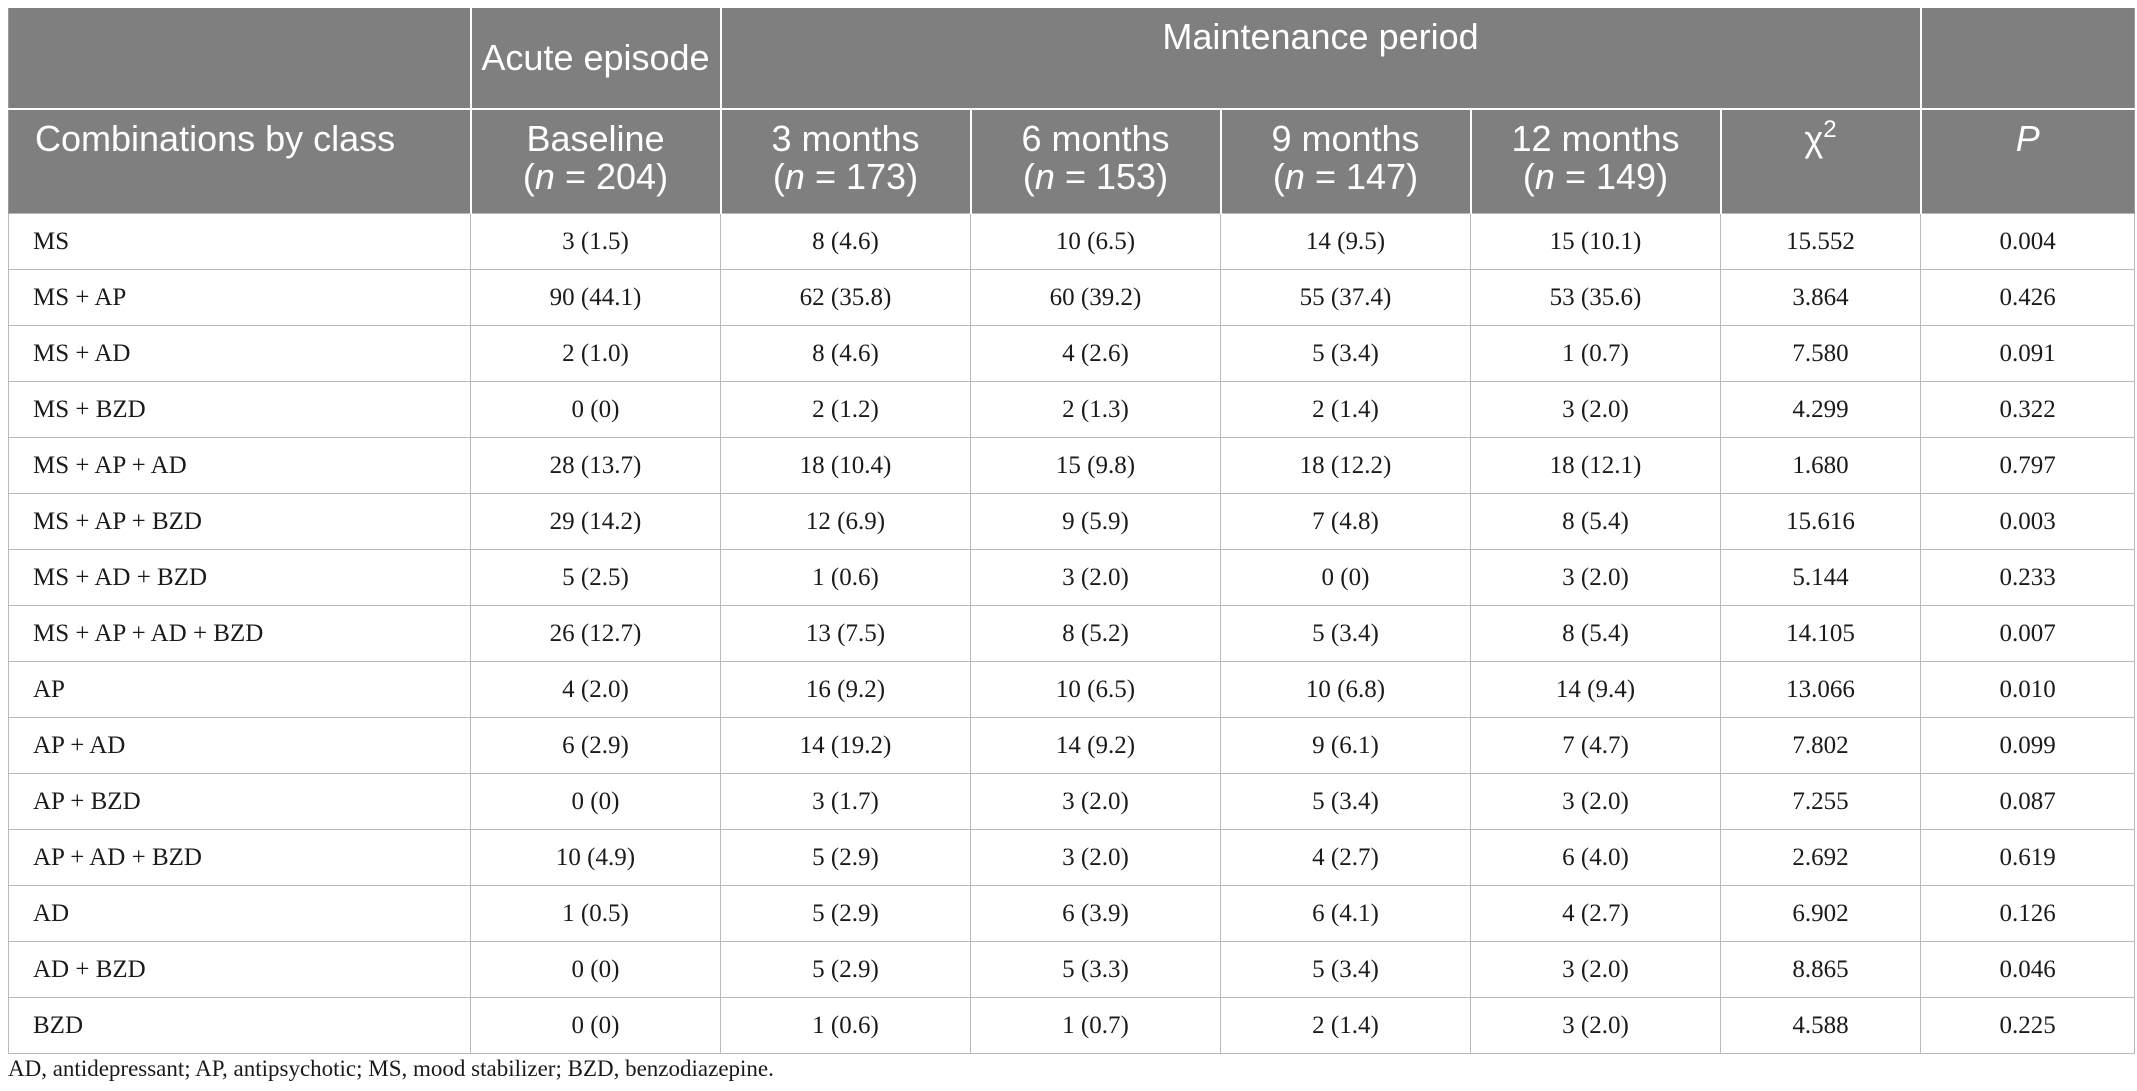  Describe the element at coordinates (1095, 633) in the screenshot. I see `table-cell: 8 (5.2)` at that location.